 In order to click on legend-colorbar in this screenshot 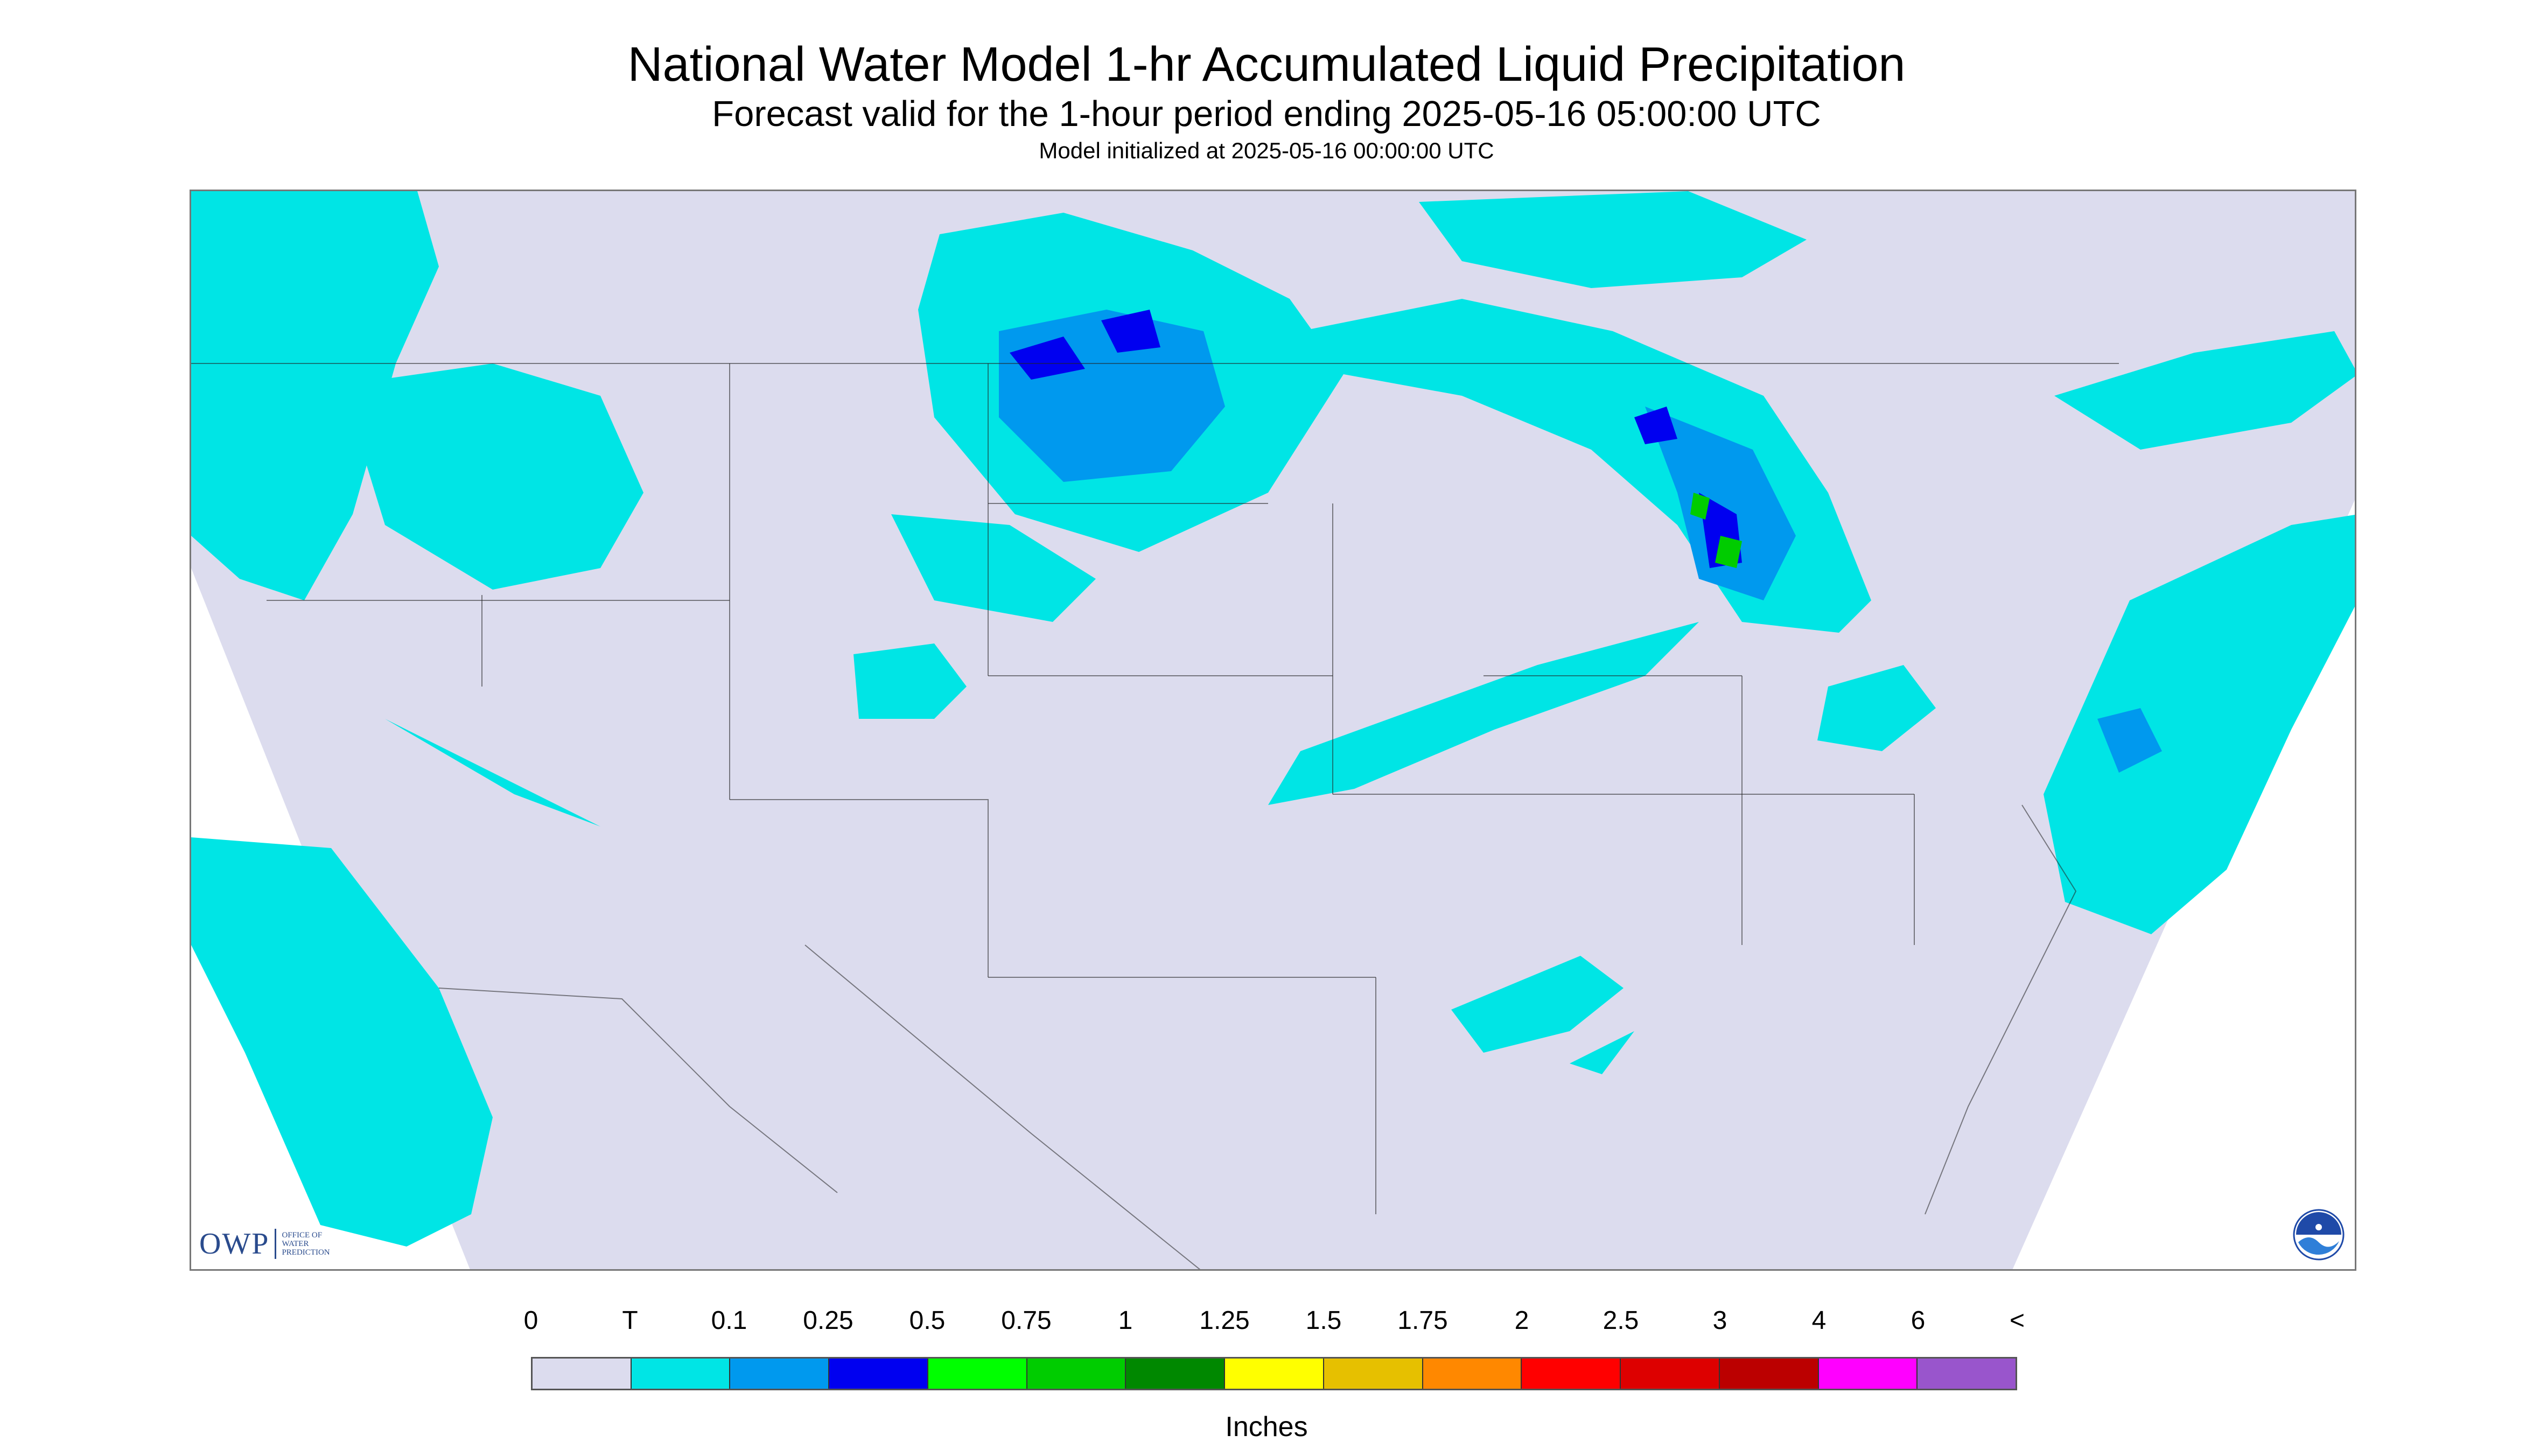, I will do `click(1274, 1373)`.